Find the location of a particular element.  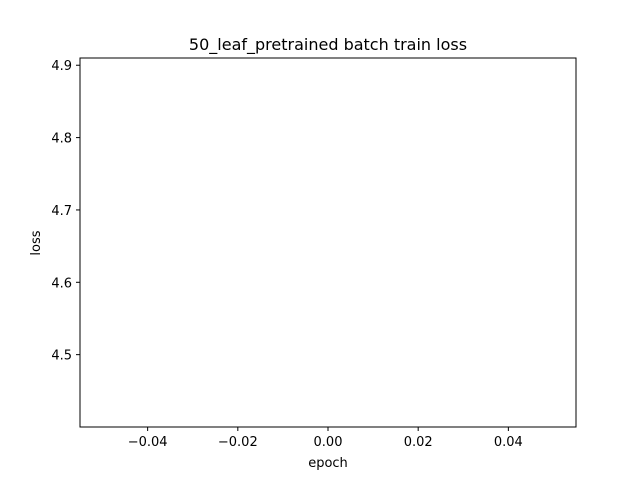

y-axis: 4.5 4.6 4.7 4.8 4.9 is located at coordinates (65, 211).